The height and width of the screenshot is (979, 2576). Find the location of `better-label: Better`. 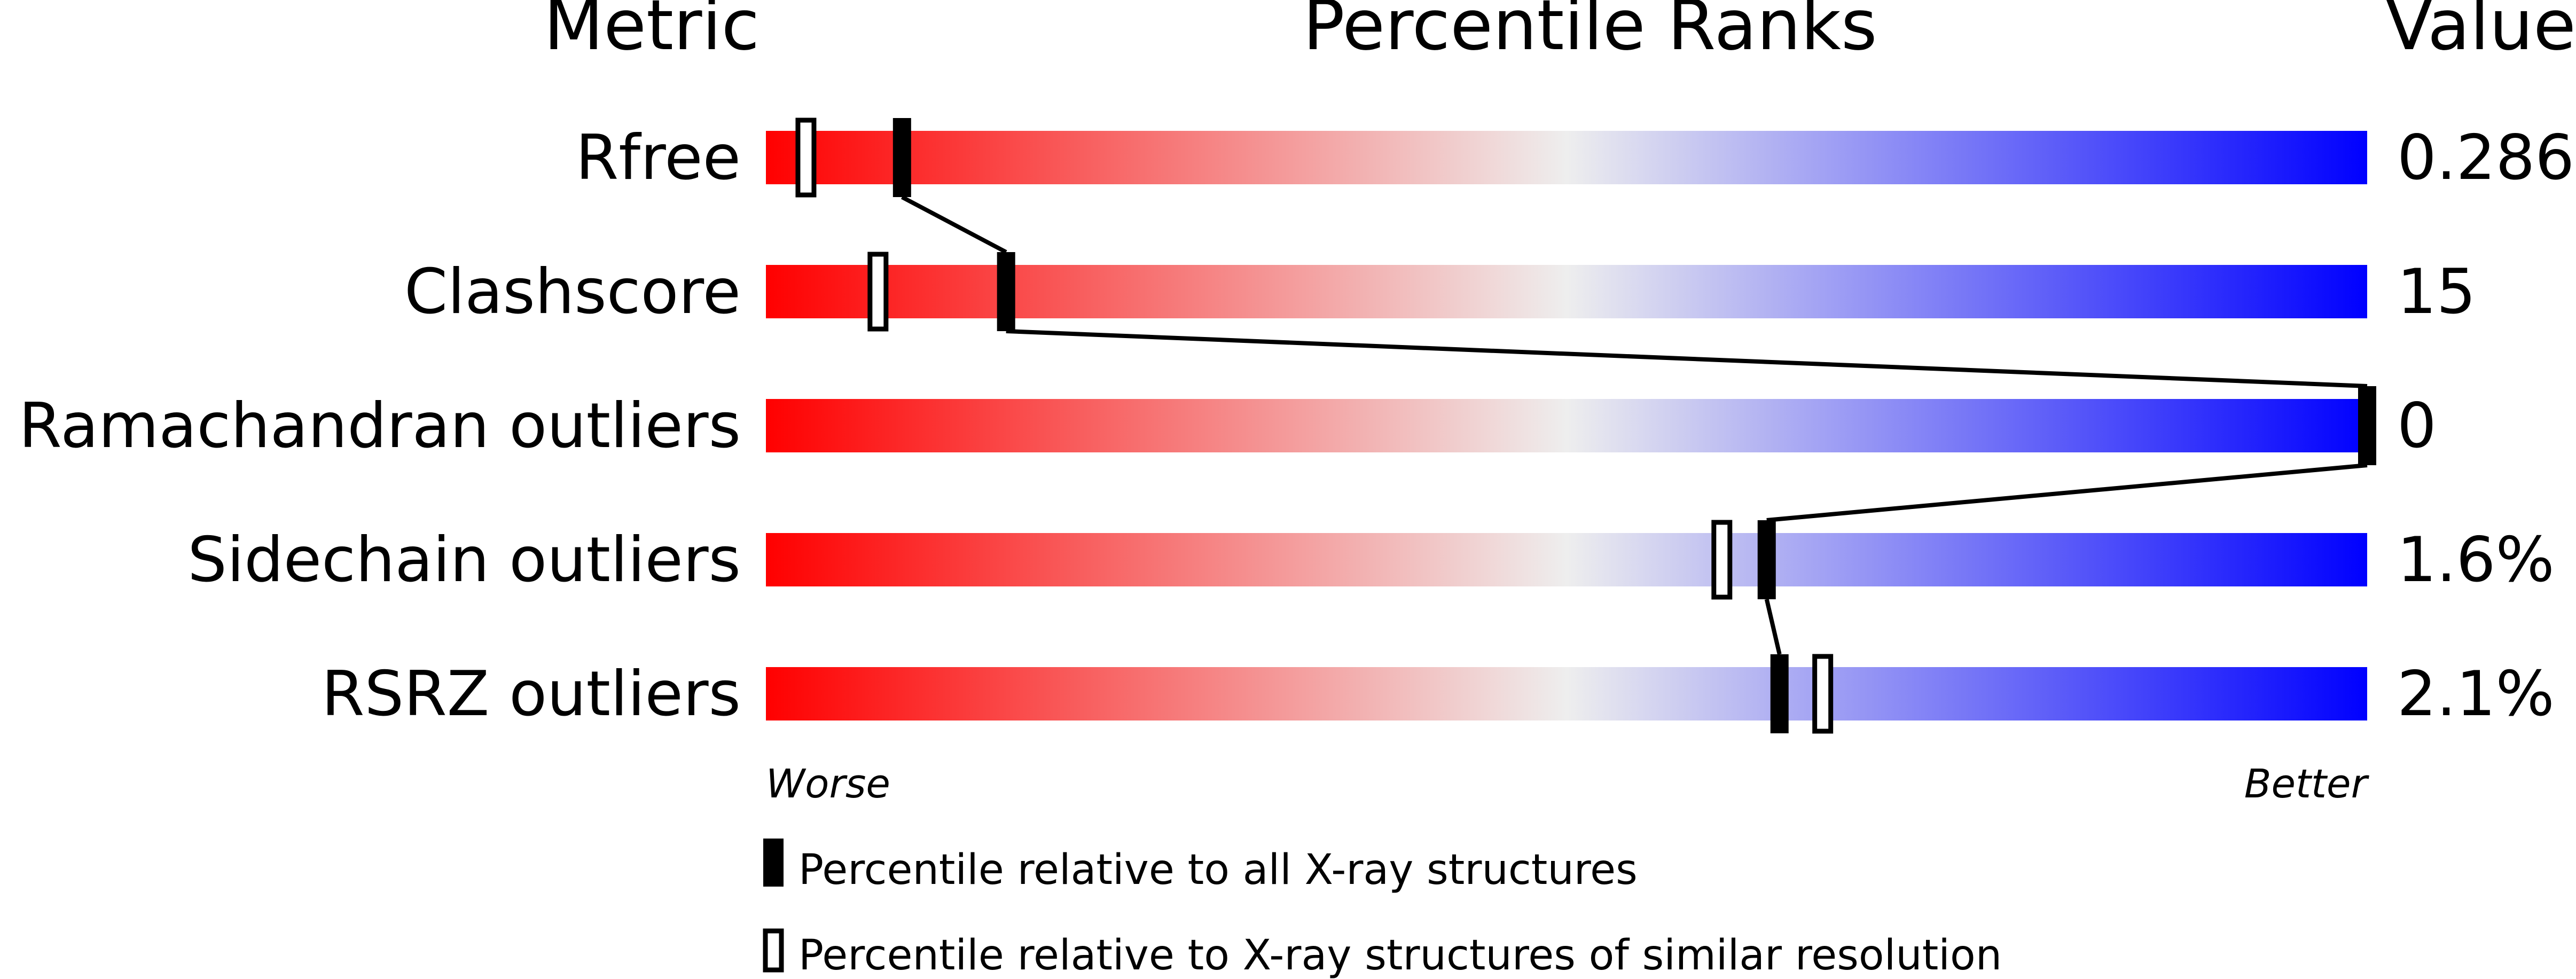

better-label: Better is located at coordinates (2307, 784).